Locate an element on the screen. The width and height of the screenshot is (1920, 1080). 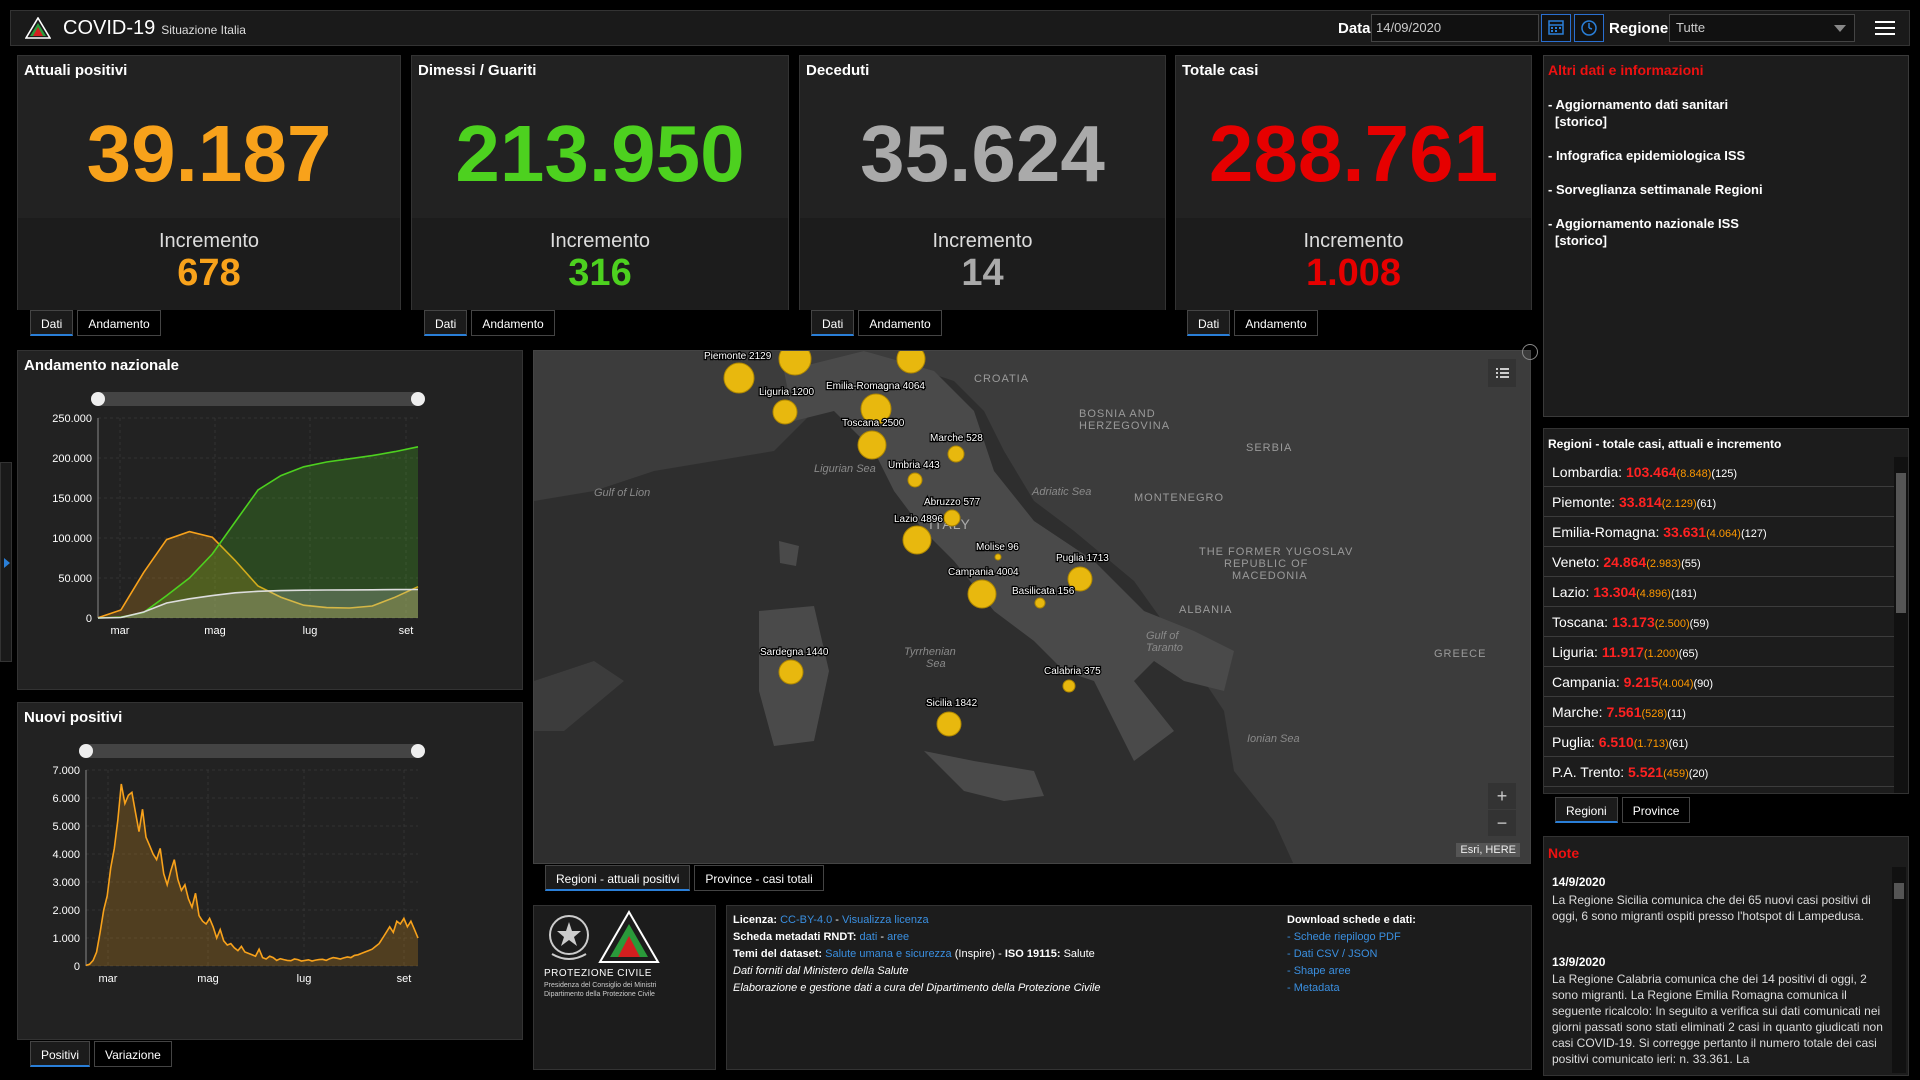
tab-province: Province is located at coordinates (1656, 810).